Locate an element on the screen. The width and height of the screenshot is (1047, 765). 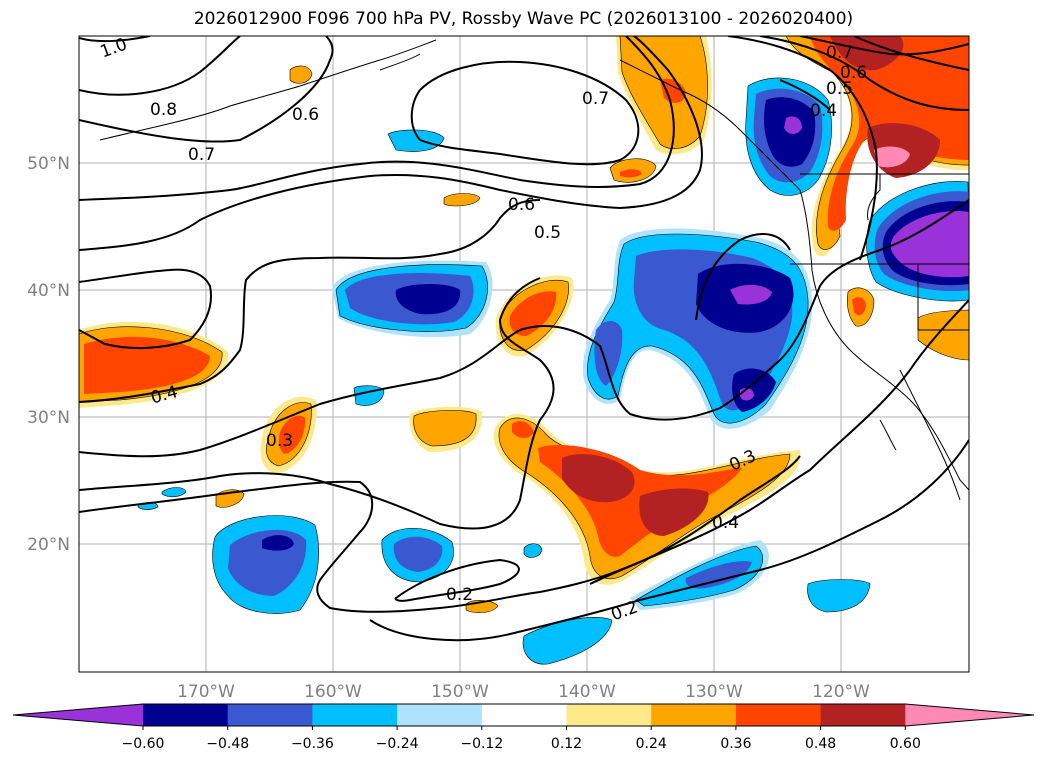
contour-label: 0.2 is located at coordinates (459, 595).